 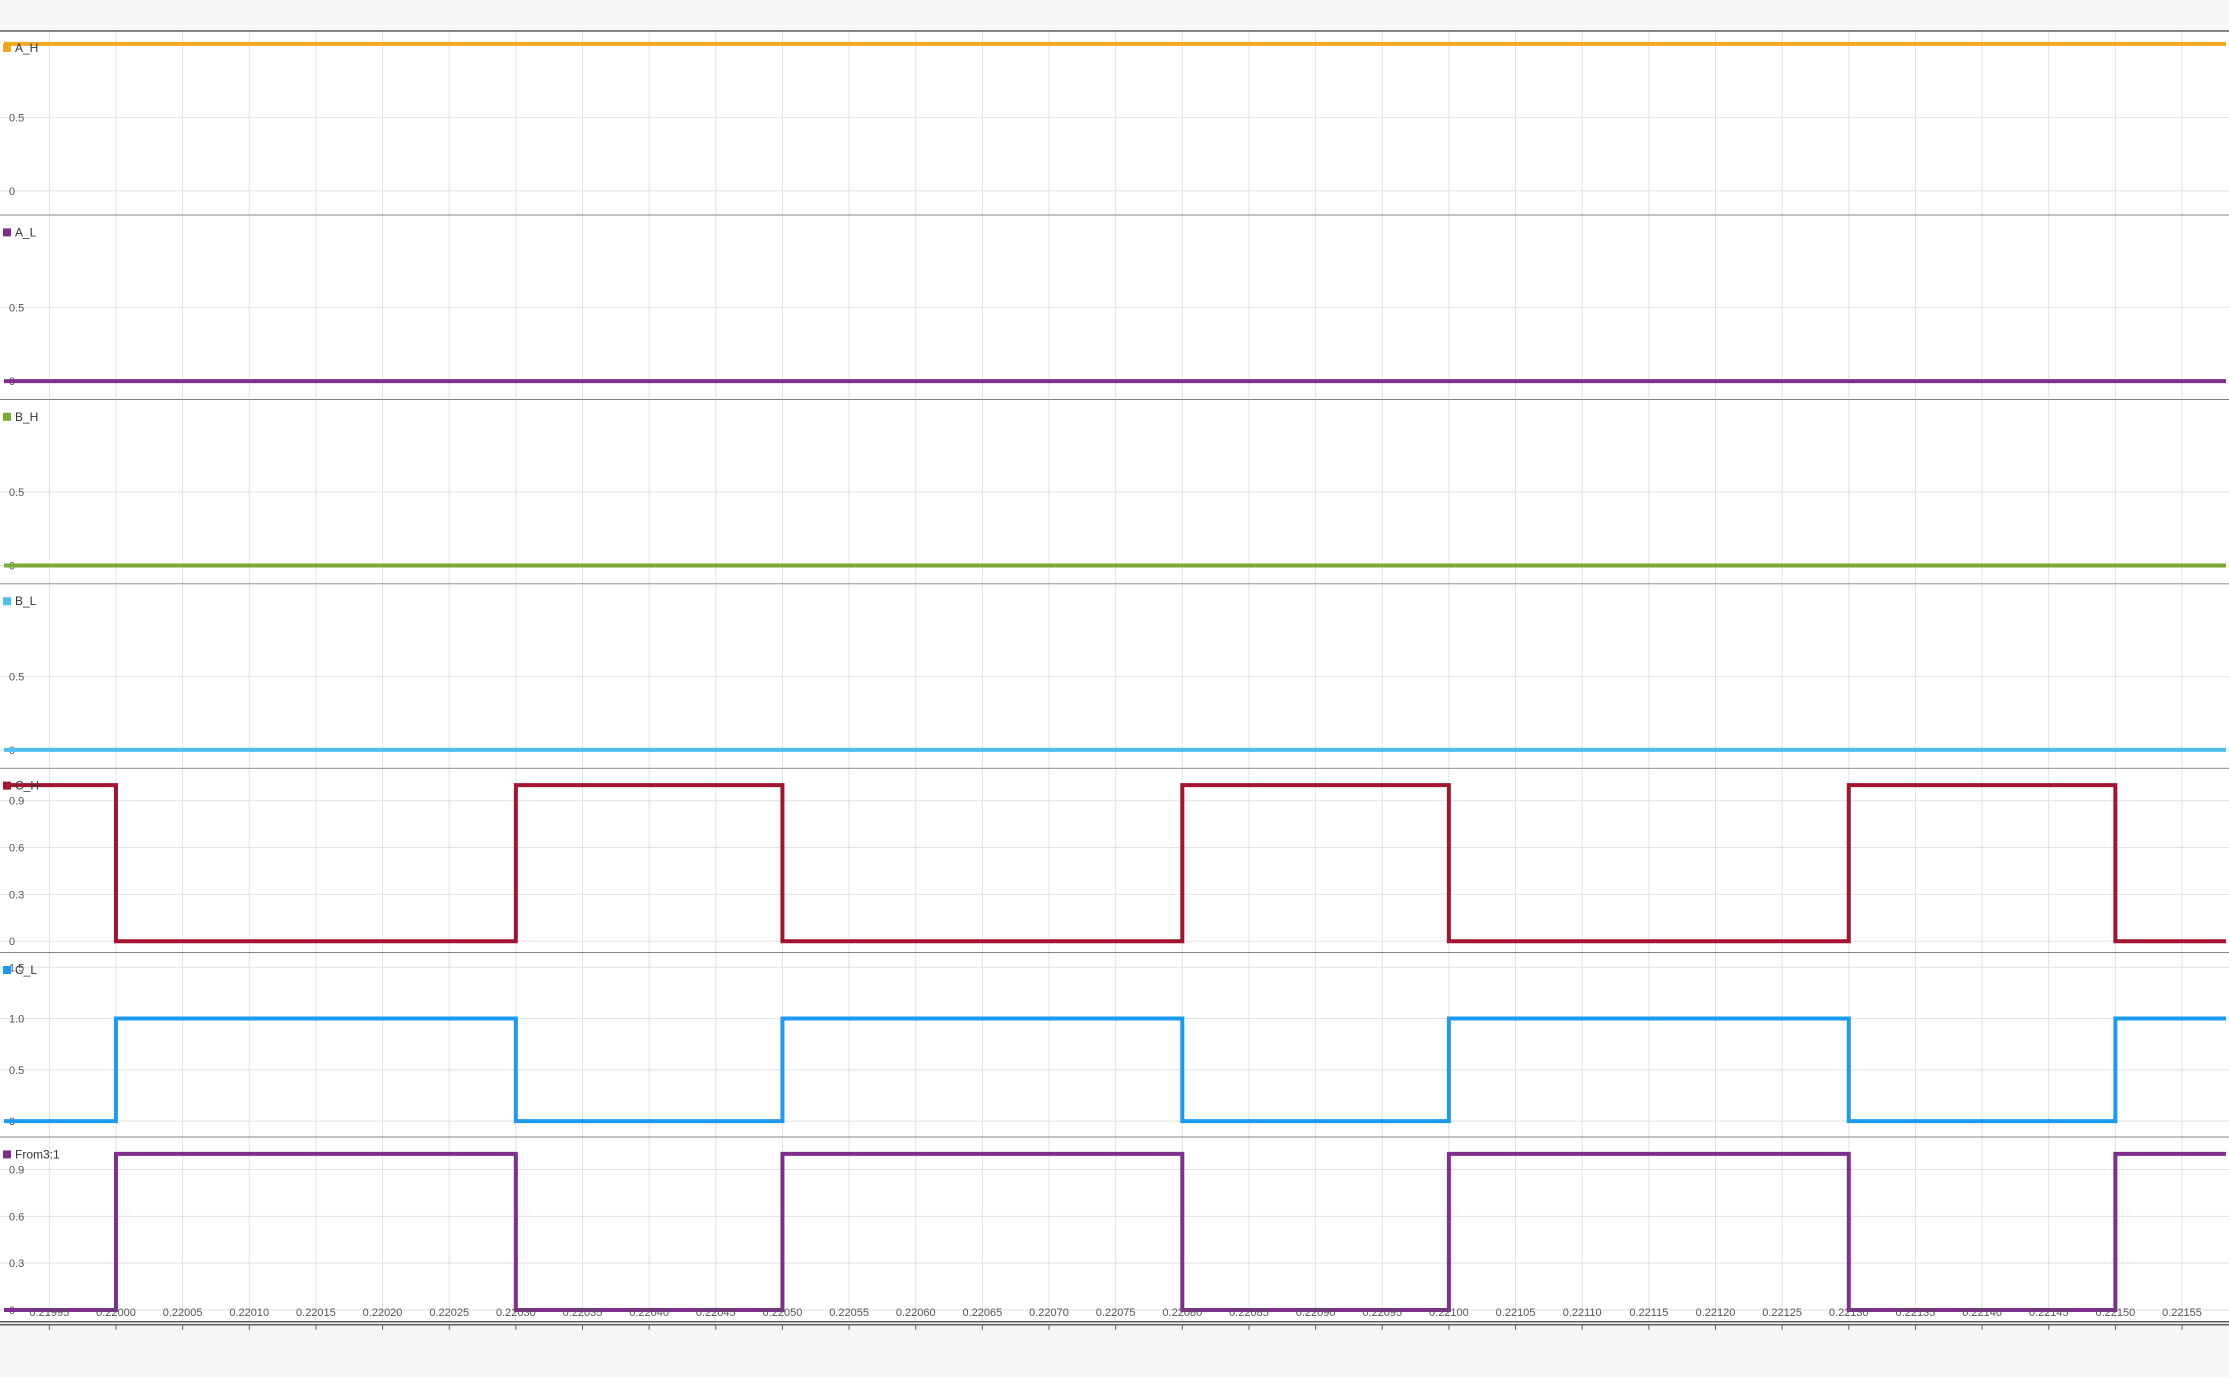 I want to click on x-tick-label: 0.22080, so click(x=1182, y=1313).